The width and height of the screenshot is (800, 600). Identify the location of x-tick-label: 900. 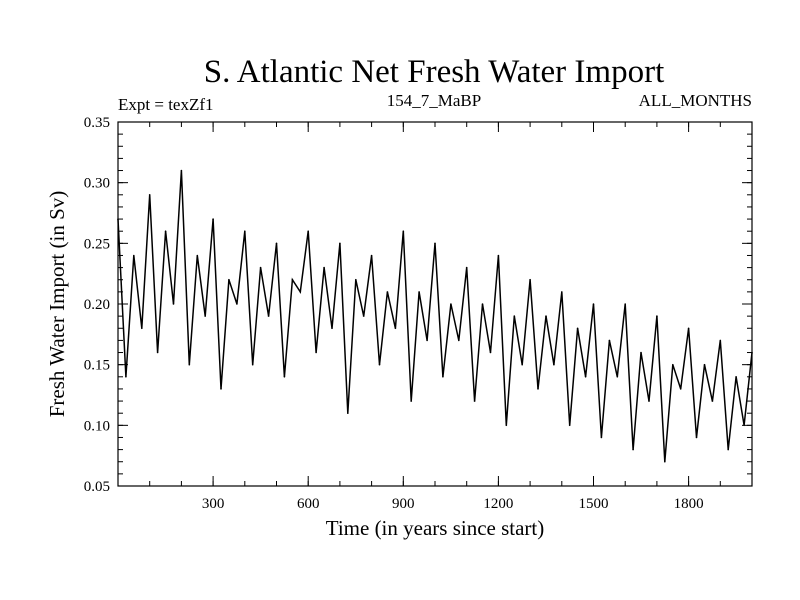
(403, 504).